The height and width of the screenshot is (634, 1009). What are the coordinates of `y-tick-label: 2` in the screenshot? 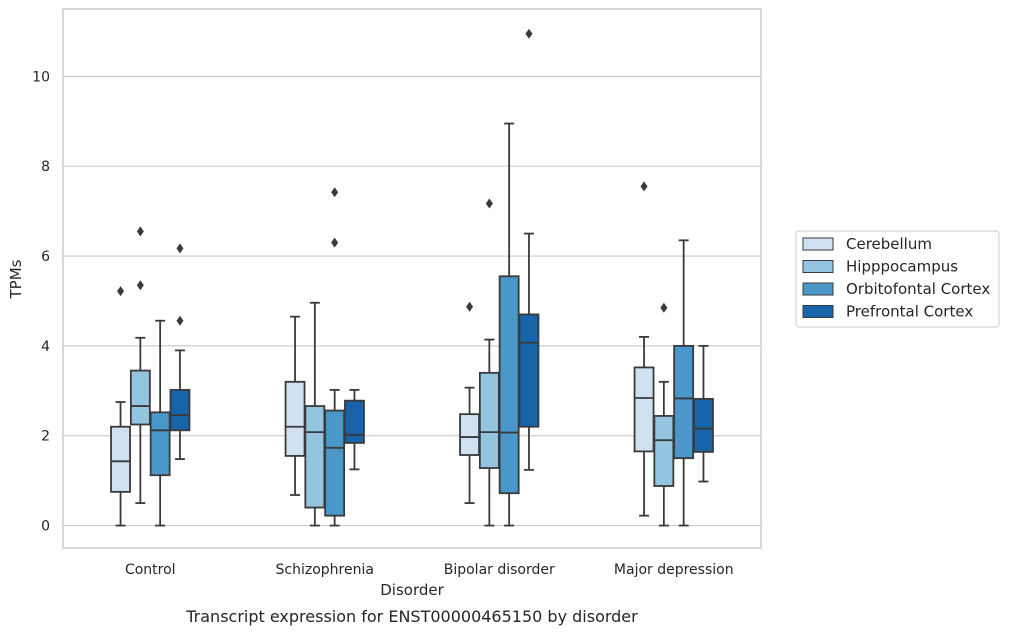 It's located at (45, 437).